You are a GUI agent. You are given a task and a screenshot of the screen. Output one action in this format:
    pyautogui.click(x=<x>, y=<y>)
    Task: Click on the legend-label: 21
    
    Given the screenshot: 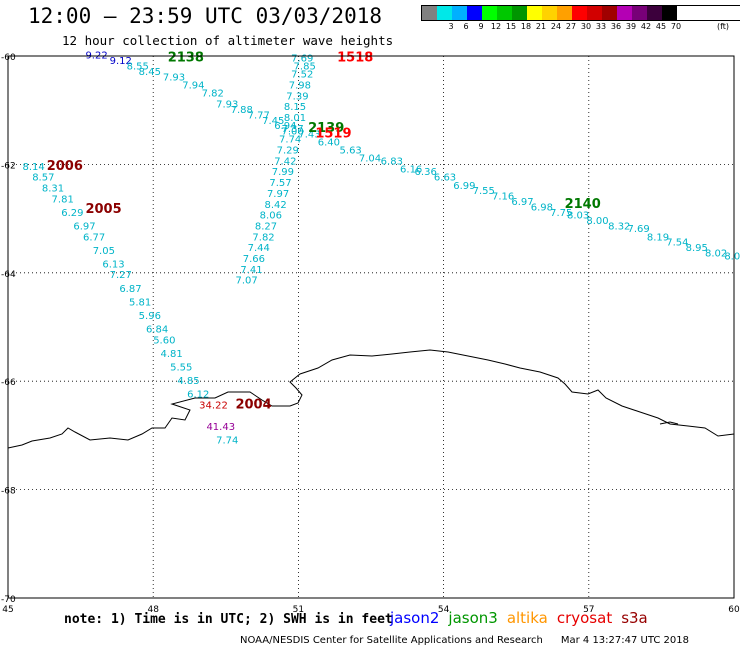 What is the action you would take?
    pyautogui.click(x=541, y=26)
    